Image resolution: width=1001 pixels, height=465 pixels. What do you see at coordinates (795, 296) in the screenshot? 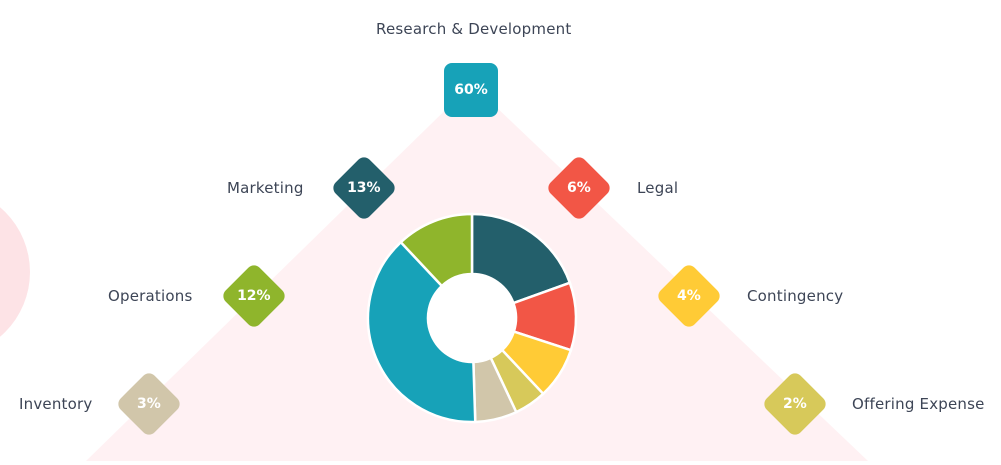
I see `label-contingency: Contingency` at bounding box center [795, 296].